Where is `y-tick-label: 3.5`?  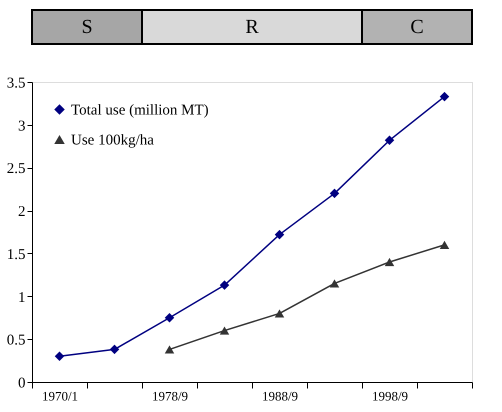
y-tick-label: 3.5 is located at coordinates (16, 84).